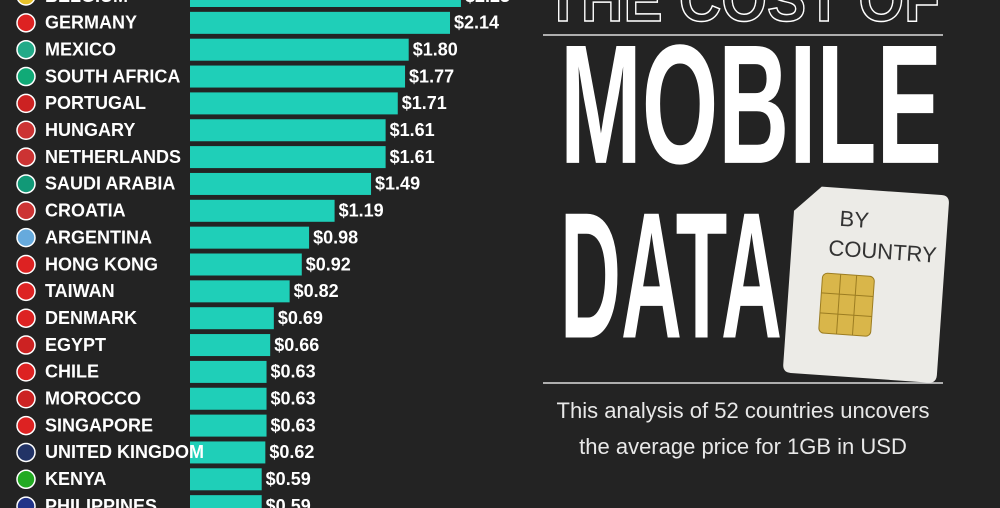  What do you see at coordinates (93, 399) in the screenshot?
I see `category-label: MOROCCO` at bounding box center [93, 399].